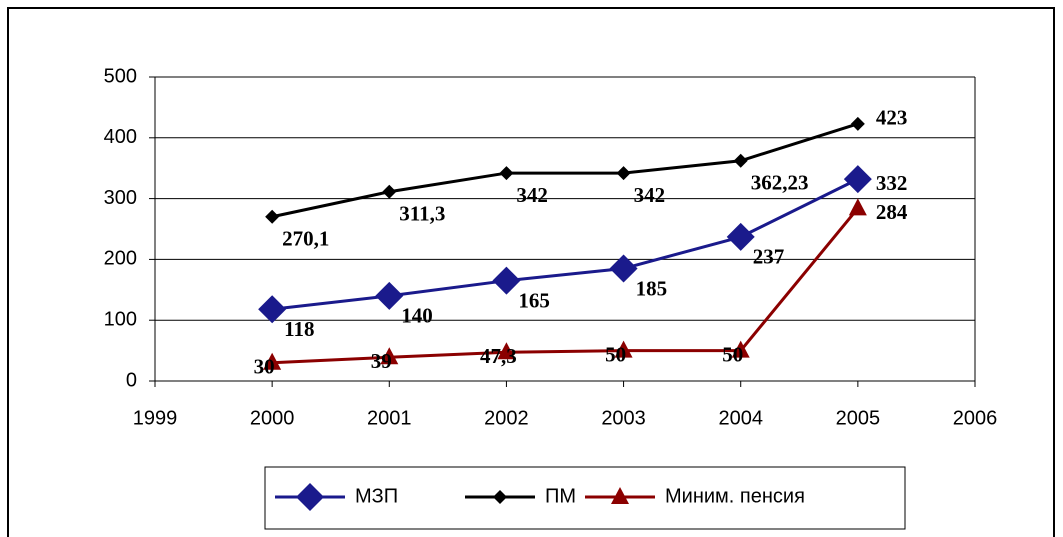 This screenshot has width=1063, height=537. What do you see at coordinates (417, 316) in the screenshot?
I see `data-label: 140` at bounding box center [417, 316].